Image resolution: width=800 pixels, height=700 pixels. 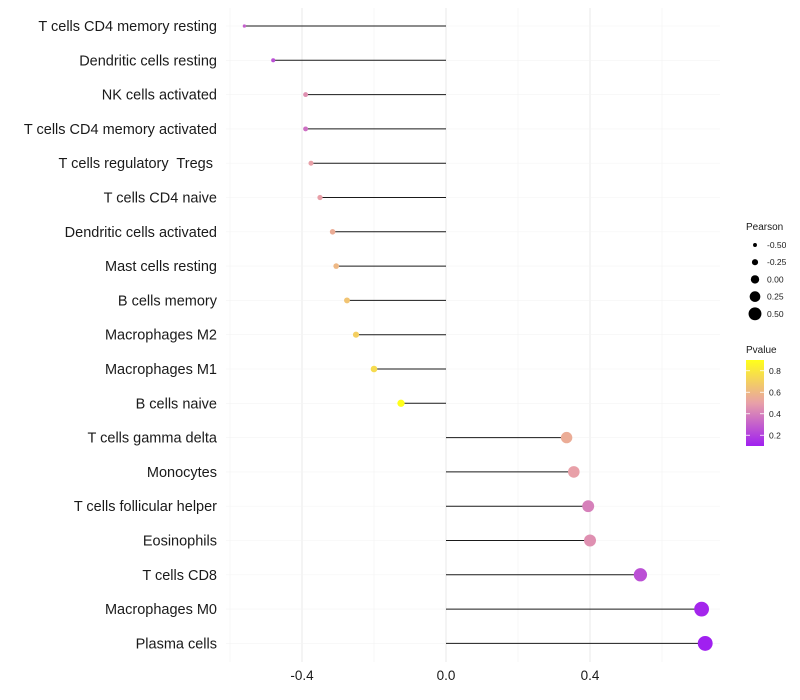 What do you see at coordinates (127, 27) in the screenshot?
I see `category-label: T cells CD4 memory resting` at bounding box center [127, 27].